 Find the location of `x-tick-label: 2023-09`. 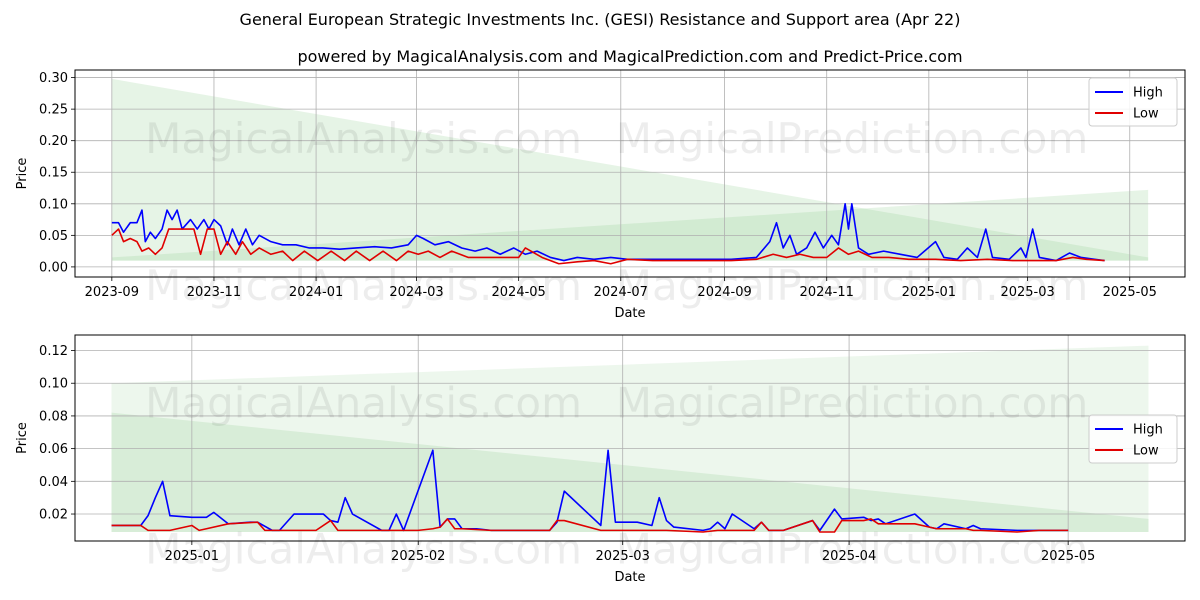

x-tick-label: 2023-09 is located at coordinates (112, 292).